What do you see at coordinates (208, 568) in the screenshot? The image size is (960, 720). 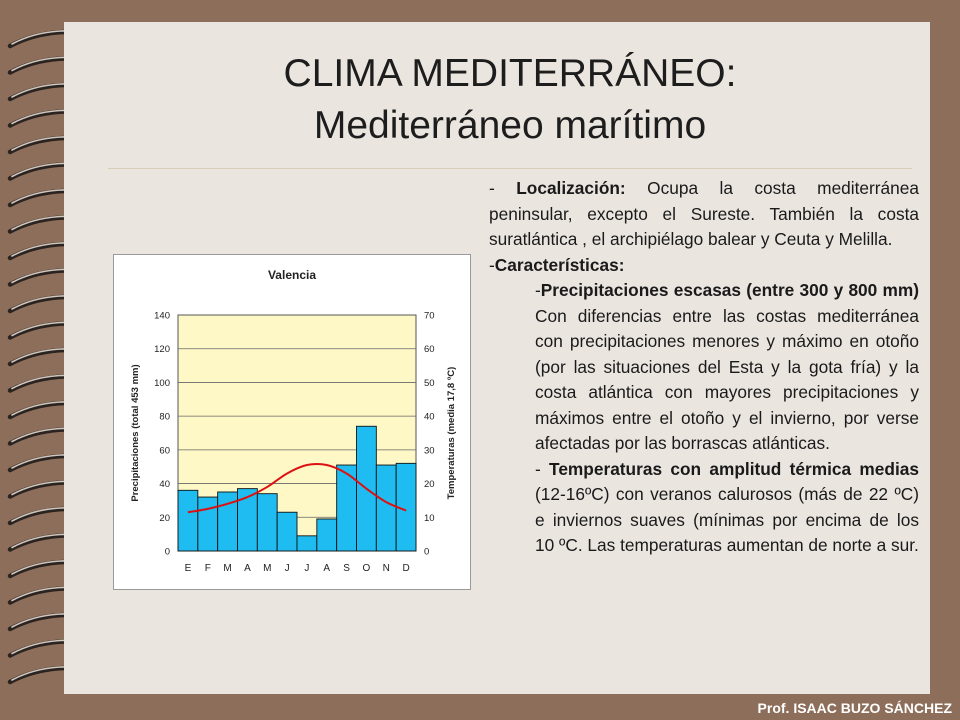 I see `x-tick-label: F` at bounding box center [208, 568].